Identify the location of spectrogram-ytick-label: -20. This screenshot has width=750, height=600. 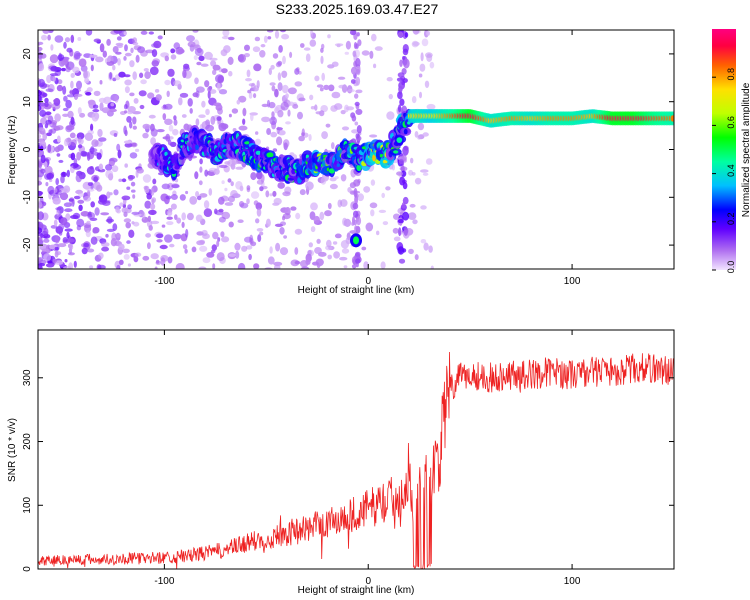
(27, 244).